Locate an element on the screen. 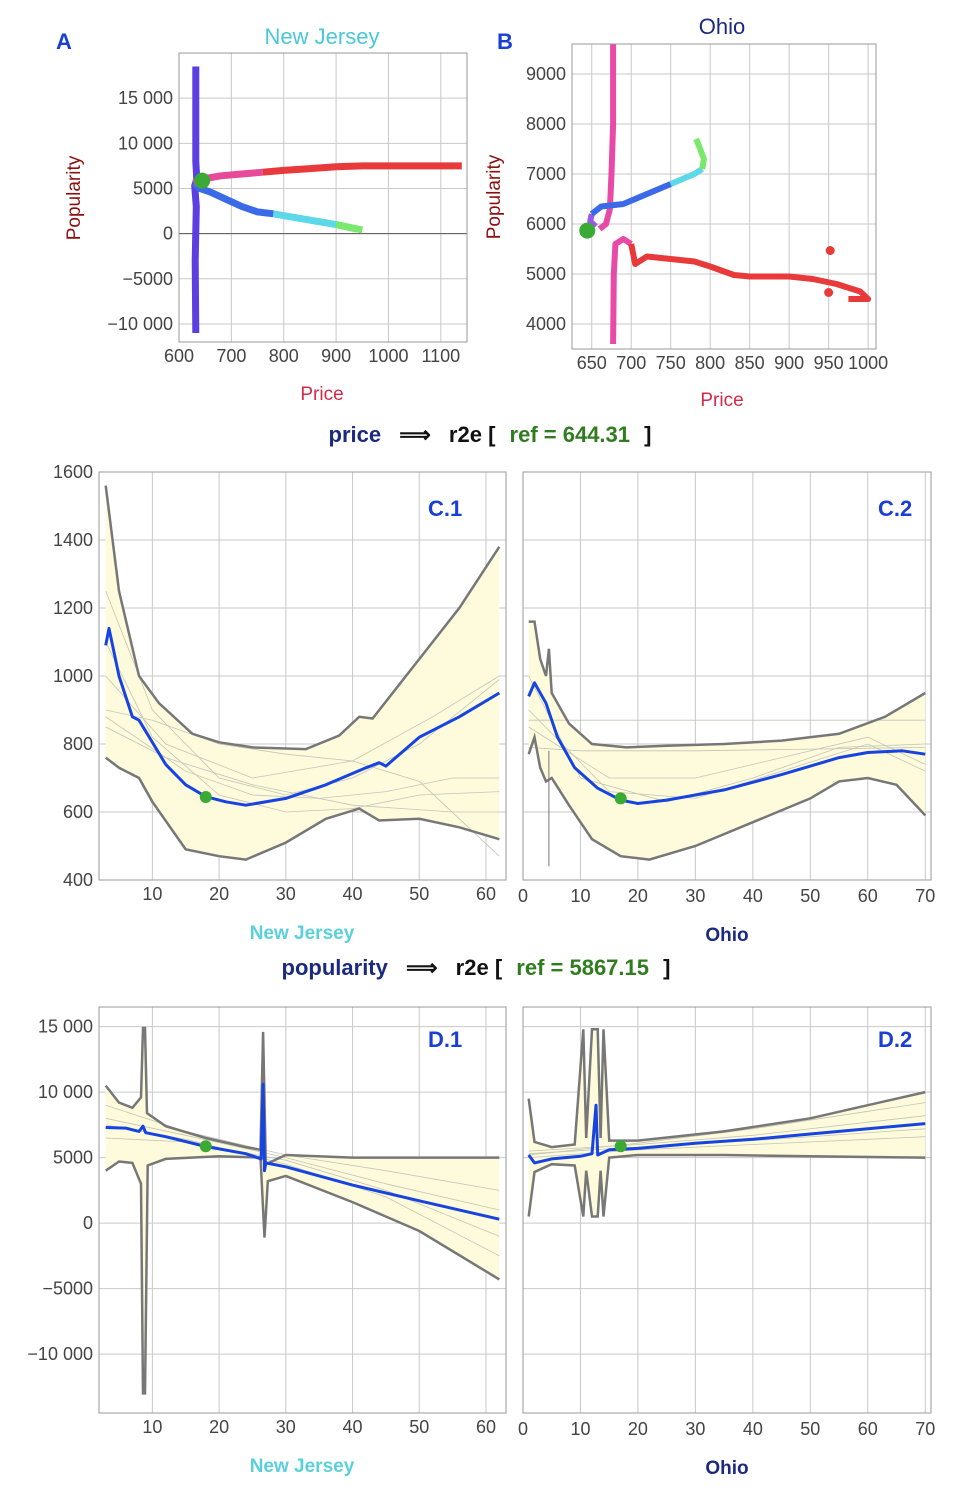 The height and width of the screenshot is (1492, 973). plot-marks-d1 is located at coordinates (302, 1210).